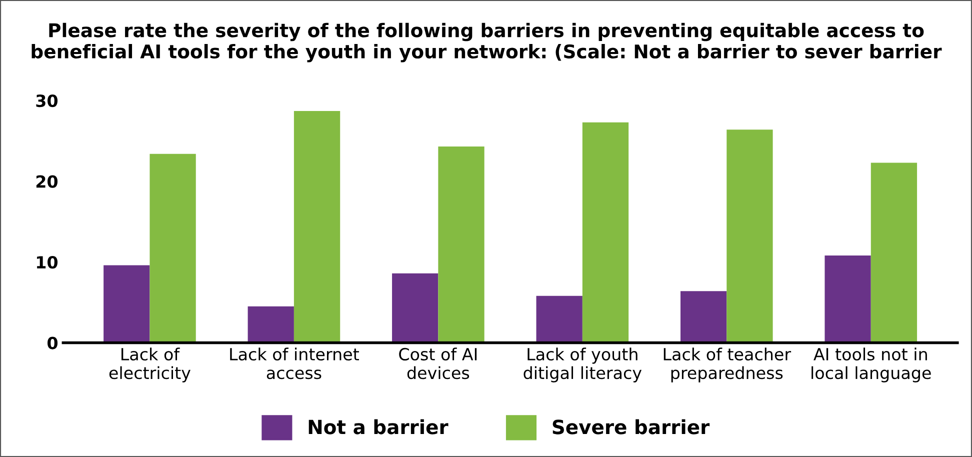  I want to click on x-tick-label: Lack of teacher preparedness, so click(728, 365).